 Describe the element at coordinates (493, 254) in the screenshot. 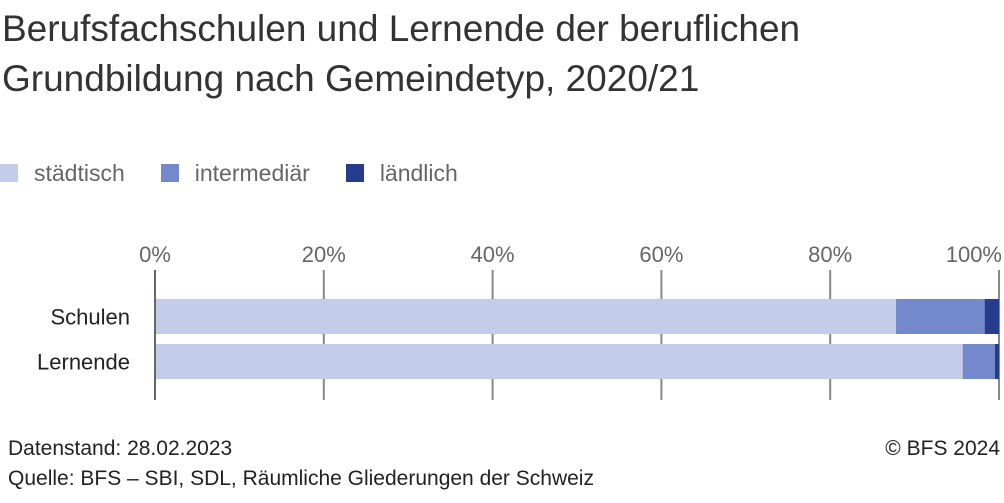

I see `x-tick-label-2: 40%` at that location.